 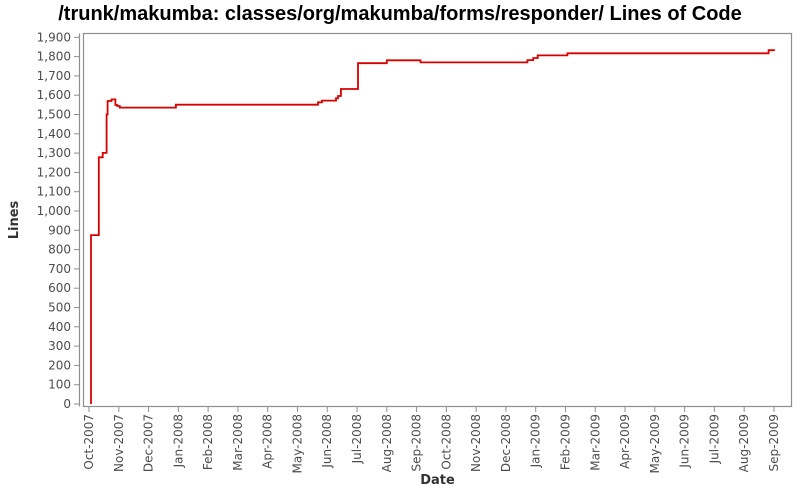 I want to click on x-tick-label: Sep-2009, so click(x=774, y=443).